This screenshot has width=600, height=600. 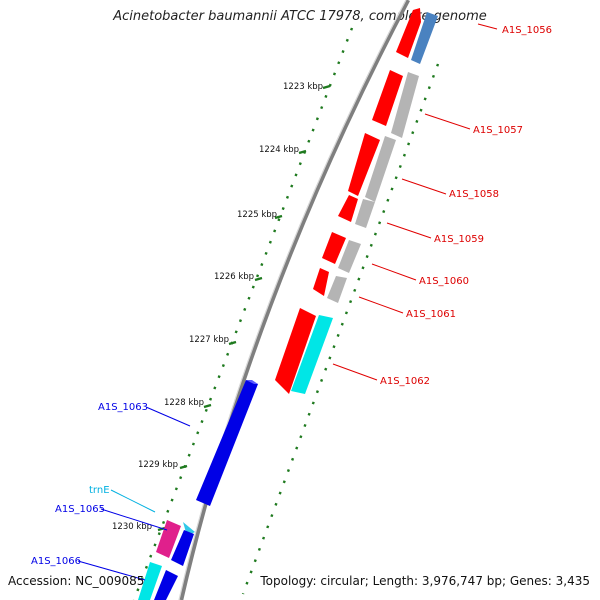 I want to click on gene-a1s-1066-blue, so click(x=166, y=585).